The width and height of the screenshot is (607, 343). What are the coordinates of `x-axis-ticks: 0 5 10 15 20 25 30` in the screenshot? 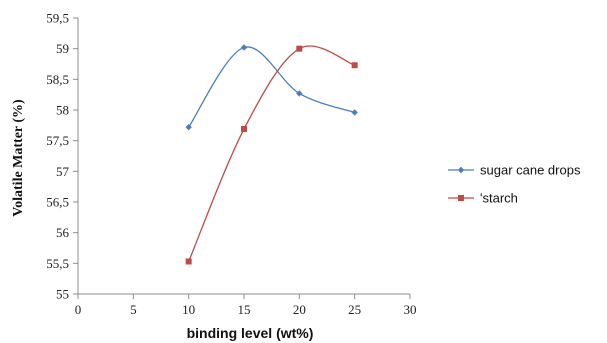 It's located at (246, 305).